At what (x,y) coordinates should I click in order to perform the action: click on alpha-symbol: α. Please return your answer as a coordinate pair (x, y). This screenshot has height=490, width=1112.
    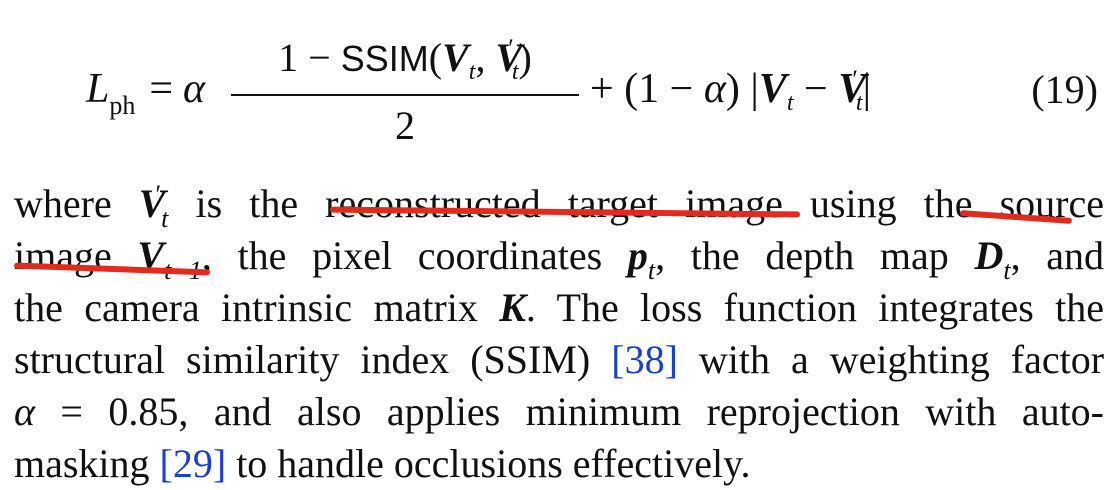
    Looking at the image, I should click on (194, 89).